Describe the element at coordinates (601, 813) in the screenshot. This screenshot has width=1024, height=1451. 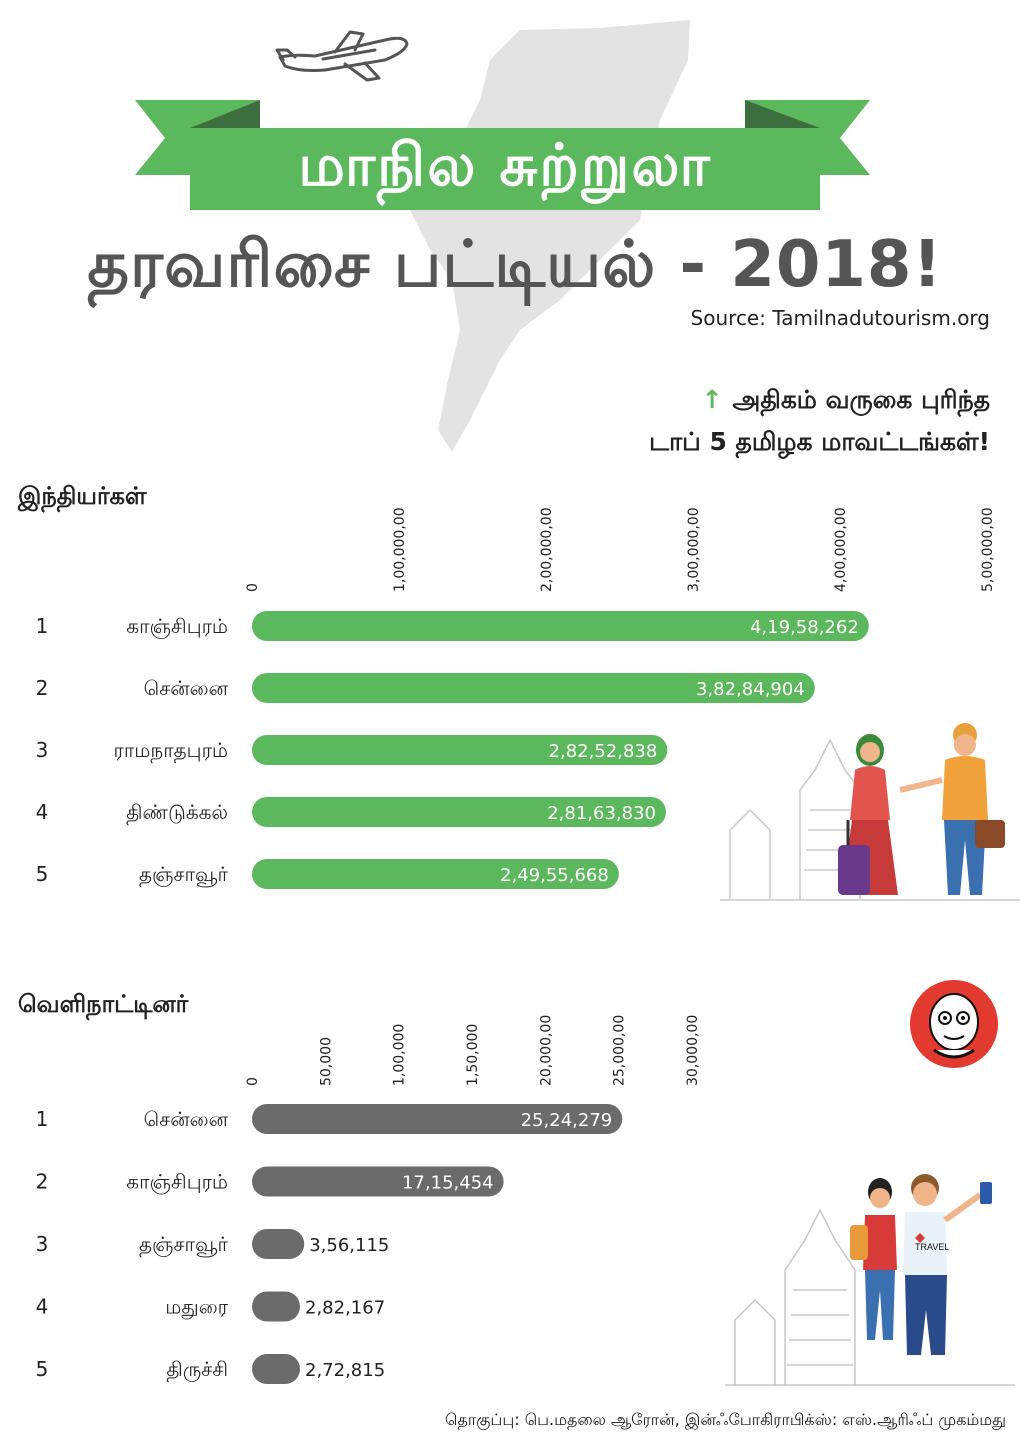
I see `bar-value-label: 2,81,63,830` at that location.